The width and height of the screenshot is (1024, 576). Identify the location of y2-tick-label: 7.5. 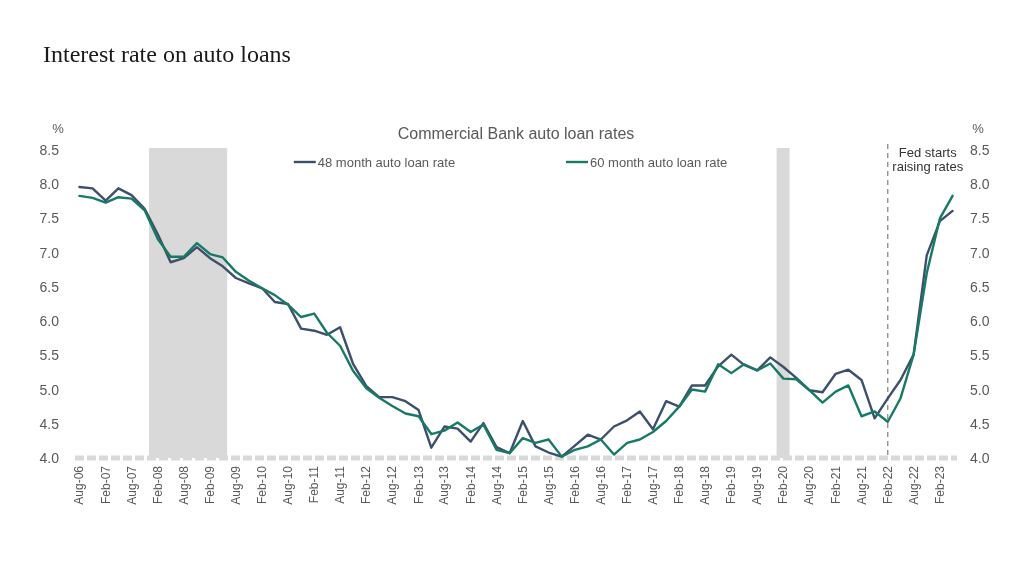
(980, 218).